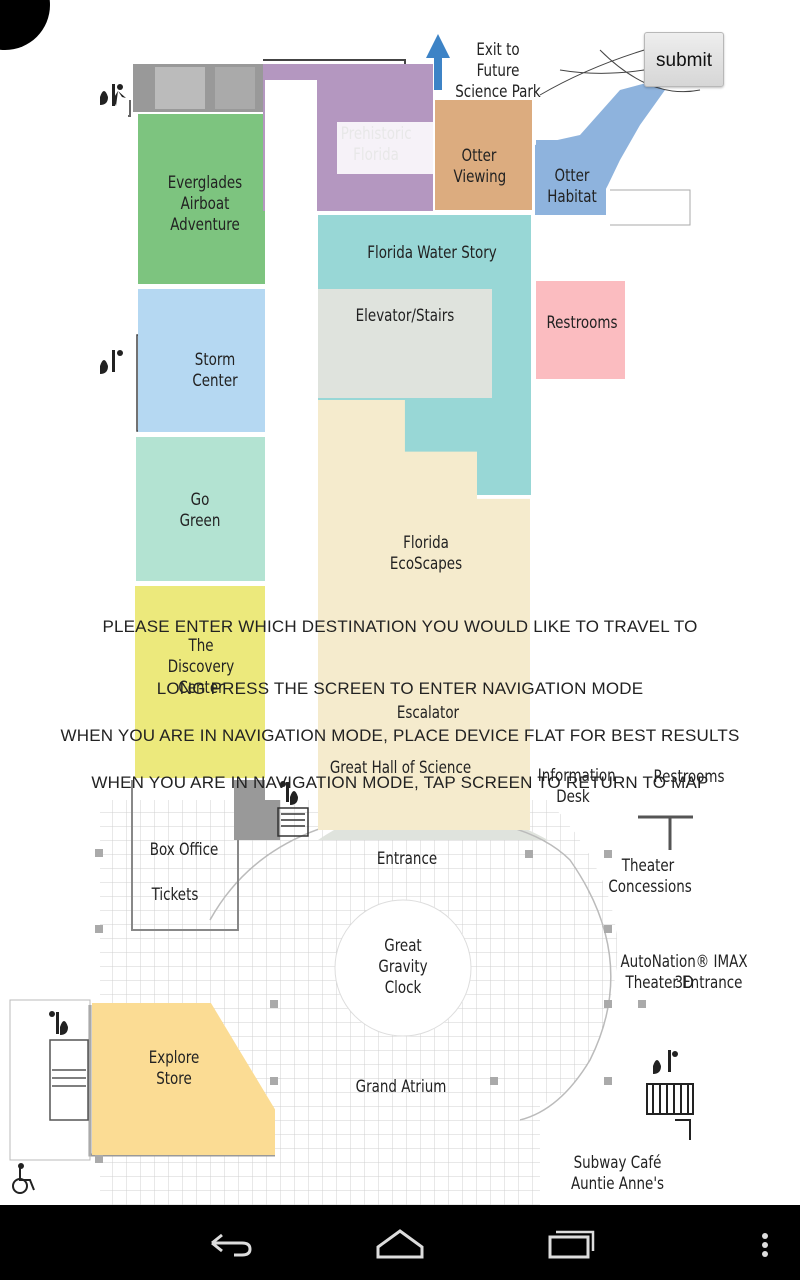 The height and width of the screenshot is (1280, 800). What do you see at coordinates (576, 786) in the screenshot?
I see `label-information-desk: Information Desk` at bounding box center [576, 786].